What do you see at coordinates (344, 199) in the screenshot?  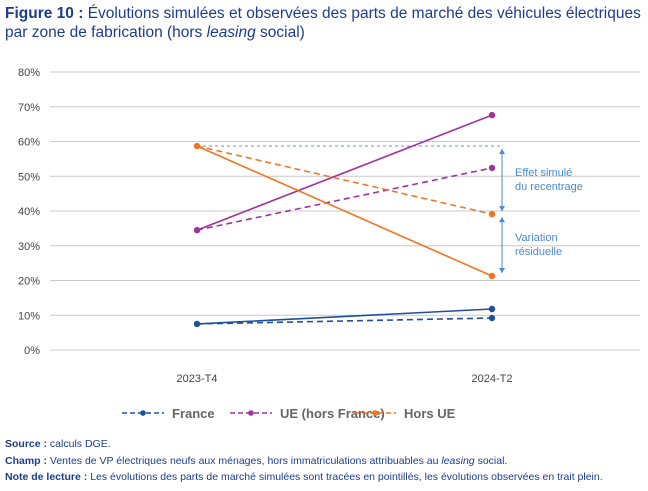 I see `simulated-line-UE (hors France)` at bounding box center [344, 199].